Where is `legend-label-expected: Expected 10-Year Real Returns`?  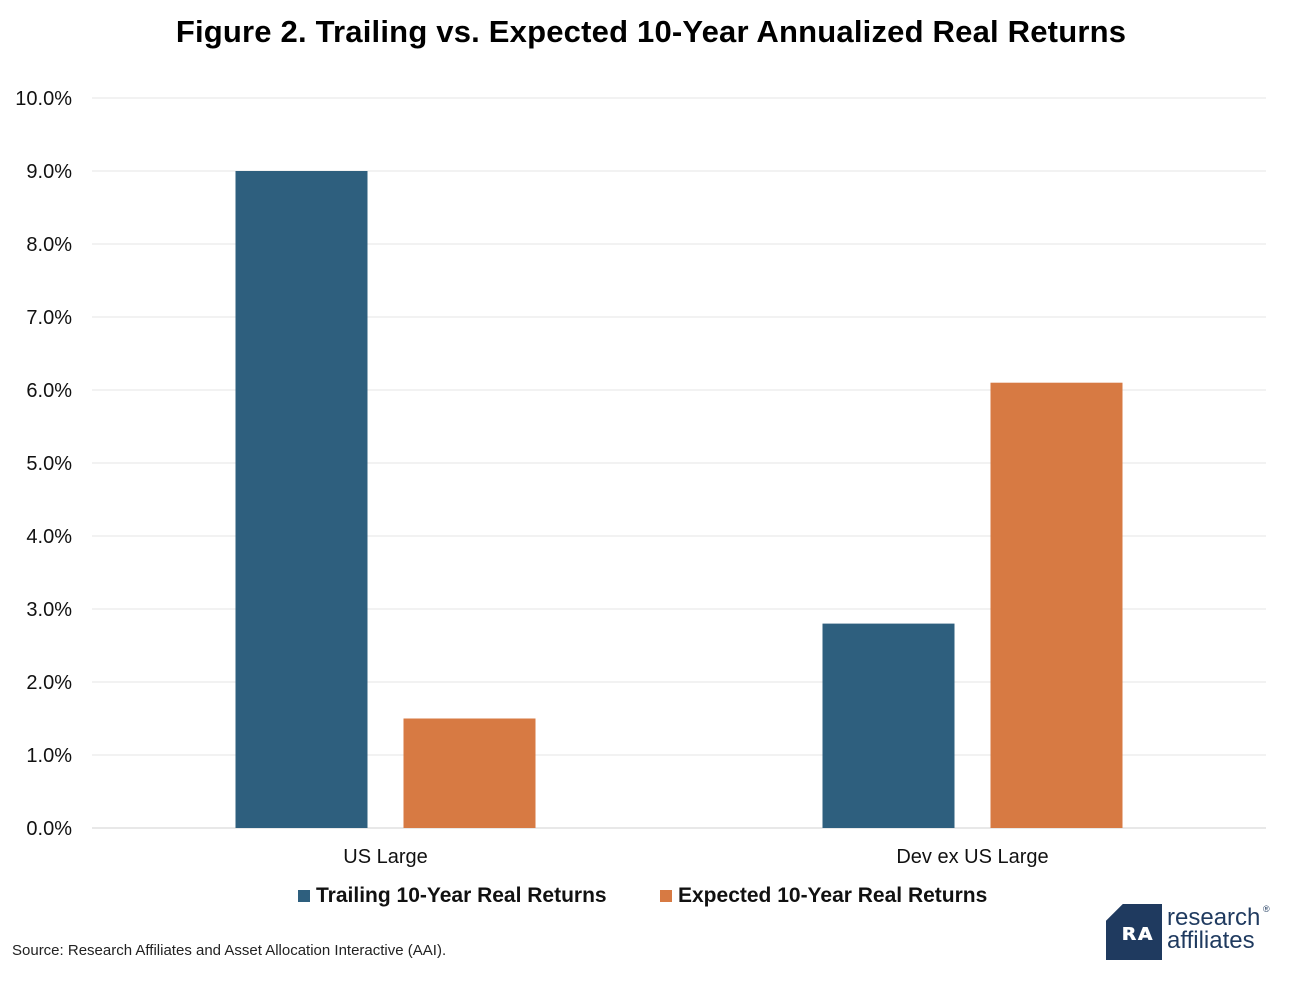
legend-label-expected: Expected 10-Year Real Returns is located at coordinates (833, 895).